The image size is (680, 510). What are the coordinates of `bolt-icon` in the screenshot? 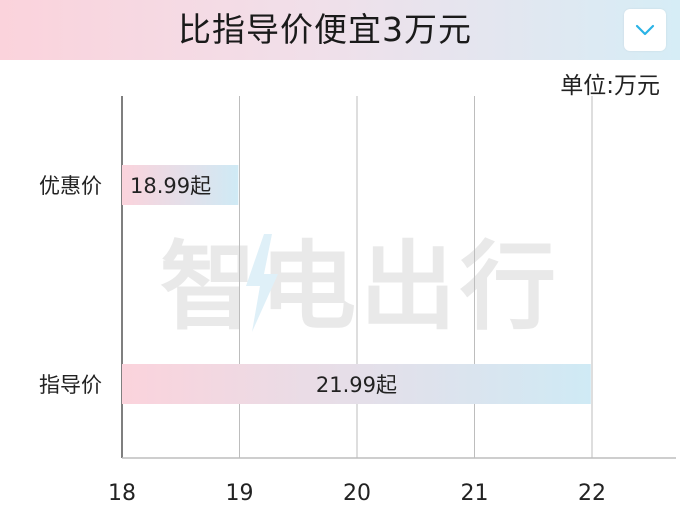 It's located at (262, 283).